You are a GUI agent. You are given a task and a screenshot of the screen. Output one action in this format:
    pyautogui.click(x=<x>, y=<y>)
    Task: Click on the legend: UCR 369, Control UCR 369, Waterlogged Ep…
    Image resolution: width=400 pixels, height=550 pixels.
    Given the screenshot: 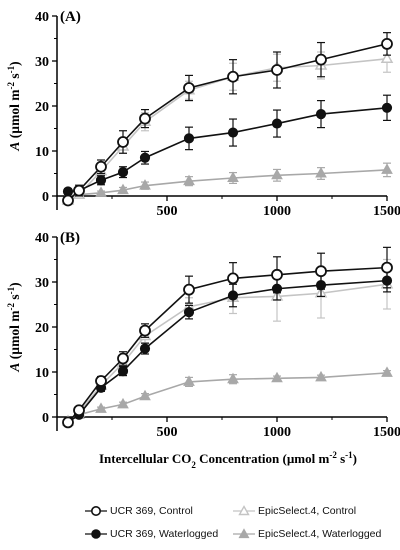 What is the action you would take?
    pyautogui.click(x=227, y=522)
    